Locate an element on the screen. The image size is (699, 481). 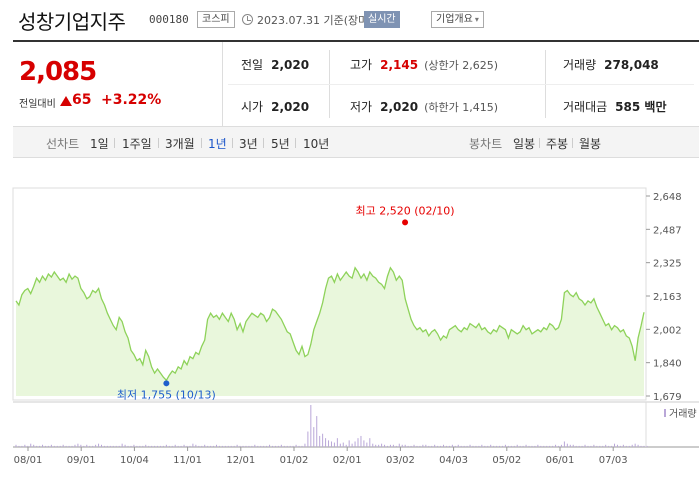
tab-daily: 일봉 is located at coordinates (524, 144).